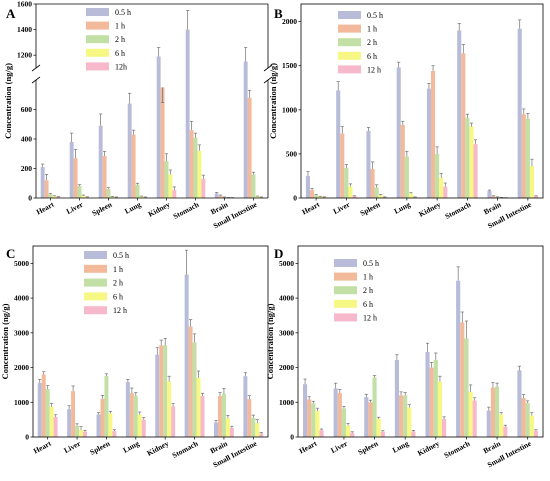 This screenshot has width=550, height=481. What do you see at coordinates (45, 208) in the screenshot?
I see `x-tick-label-heart: Heart` at bounding box center [45, 208].